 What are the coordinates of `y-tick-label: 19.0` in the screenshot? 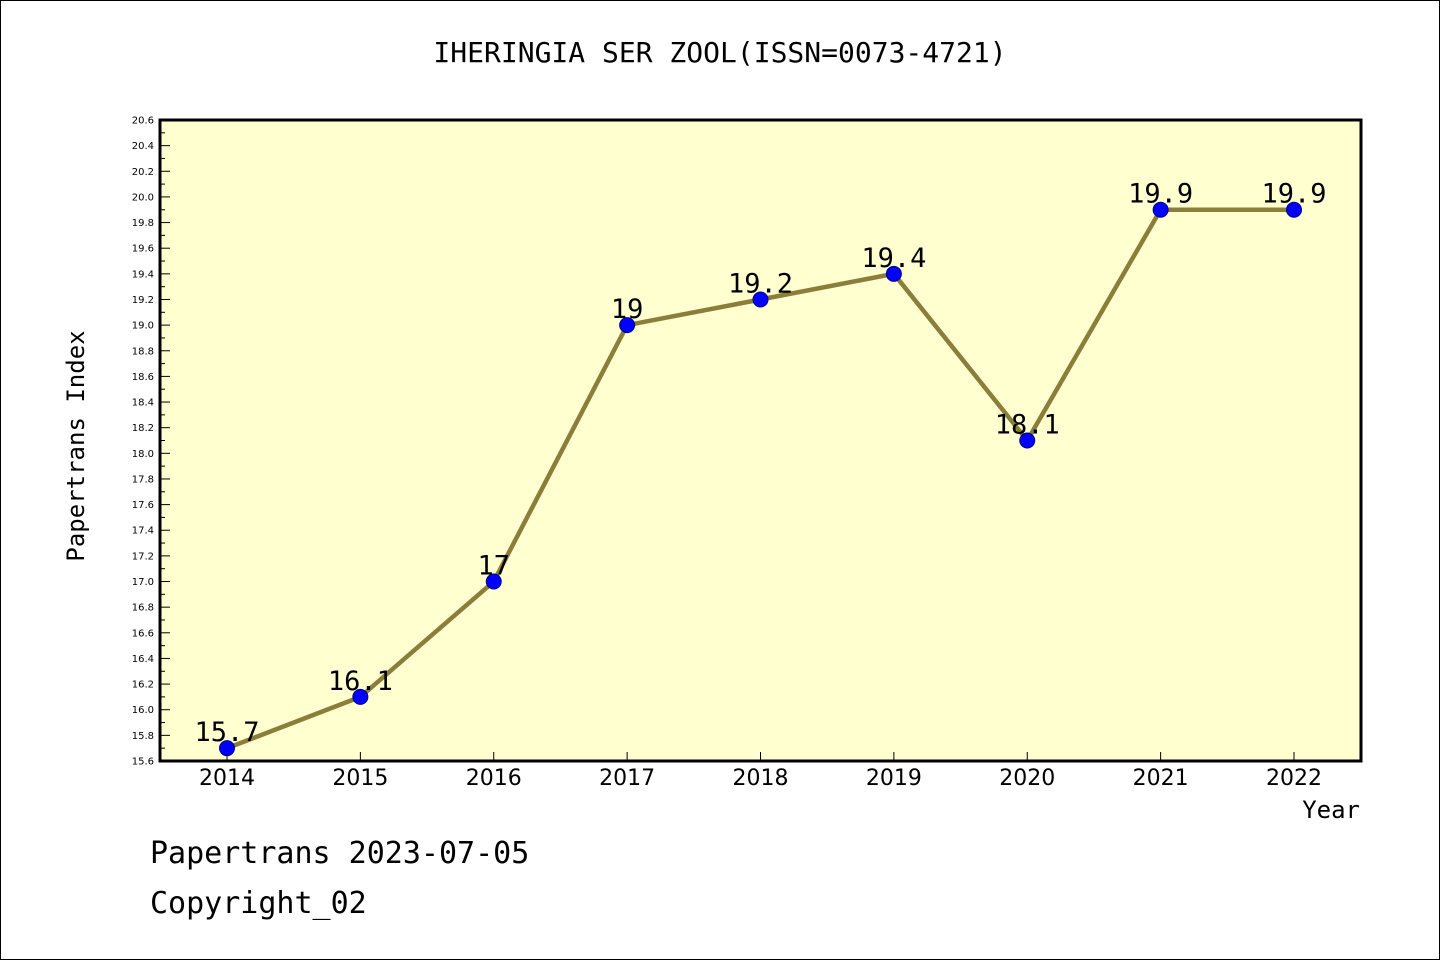 It's located at (143, 326).